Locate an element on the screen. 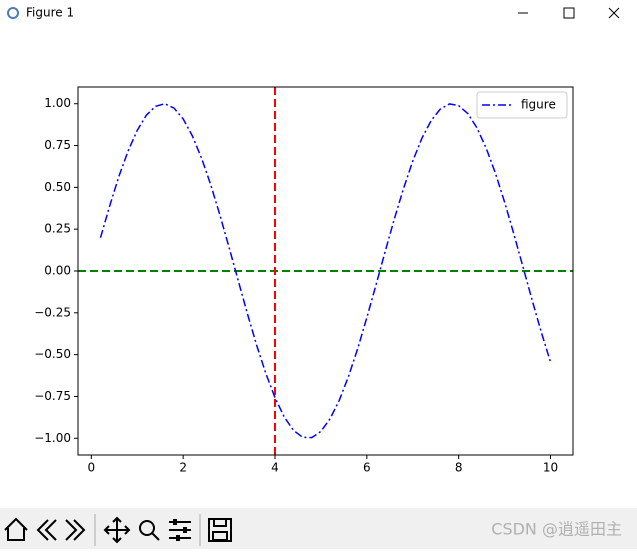 The width and height of the screenshot is (637, 553). save-button is located at coordinates (220, 530).